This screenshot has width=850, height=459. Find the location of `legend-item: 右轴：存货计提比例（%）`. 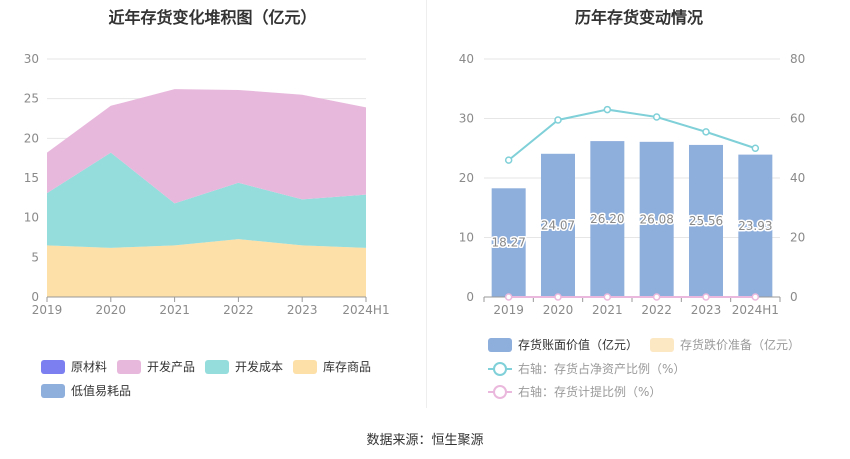

legend-item: 右轴：存货计提比例（%） is located at coordinates (574, 391).